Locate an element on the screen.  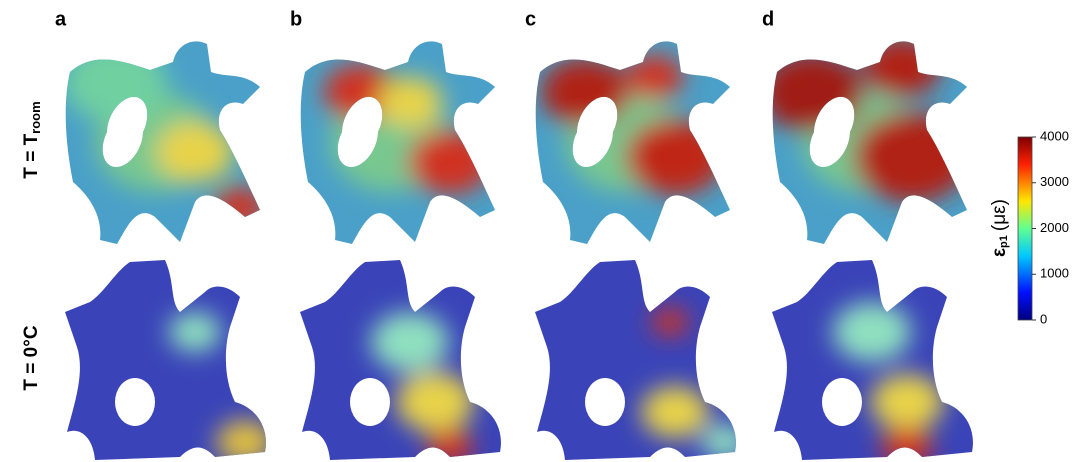
colorbar-tick-label: 4000 is located at coordinates (1054, 135).